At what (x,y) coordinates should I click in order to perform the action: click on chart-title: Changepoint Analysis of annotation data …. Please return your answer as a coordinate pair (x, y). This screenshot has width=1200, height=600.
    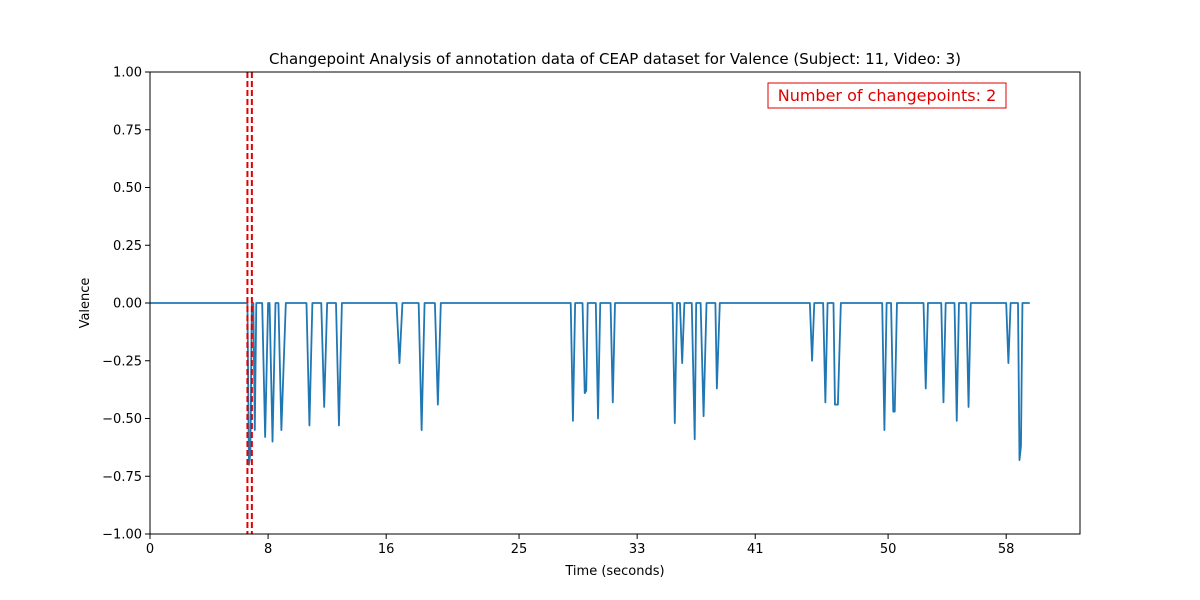
    Looking at the image, I should click on (615, 59).